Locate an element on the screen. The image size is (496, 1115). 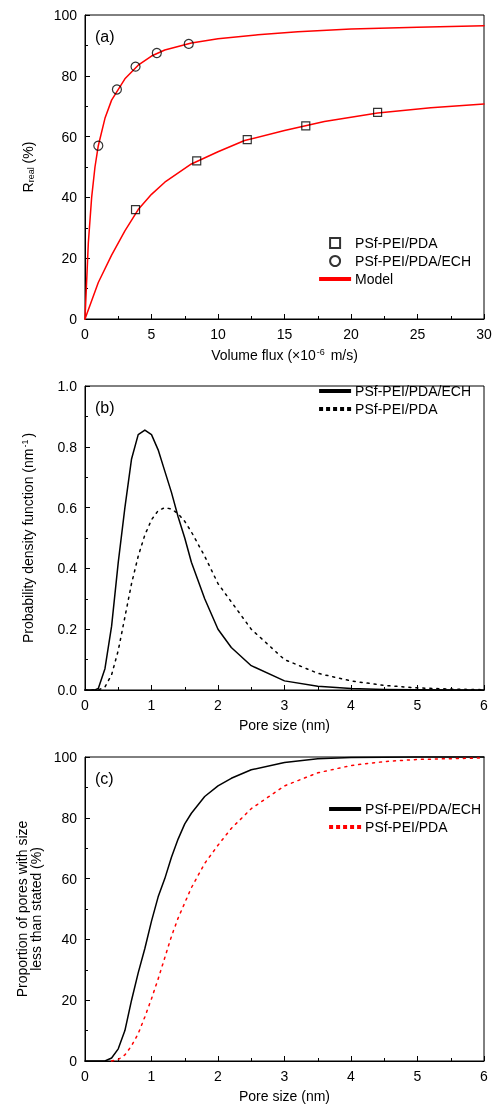
y-tick-label: 0.4 is located at coordinates (67, 568).